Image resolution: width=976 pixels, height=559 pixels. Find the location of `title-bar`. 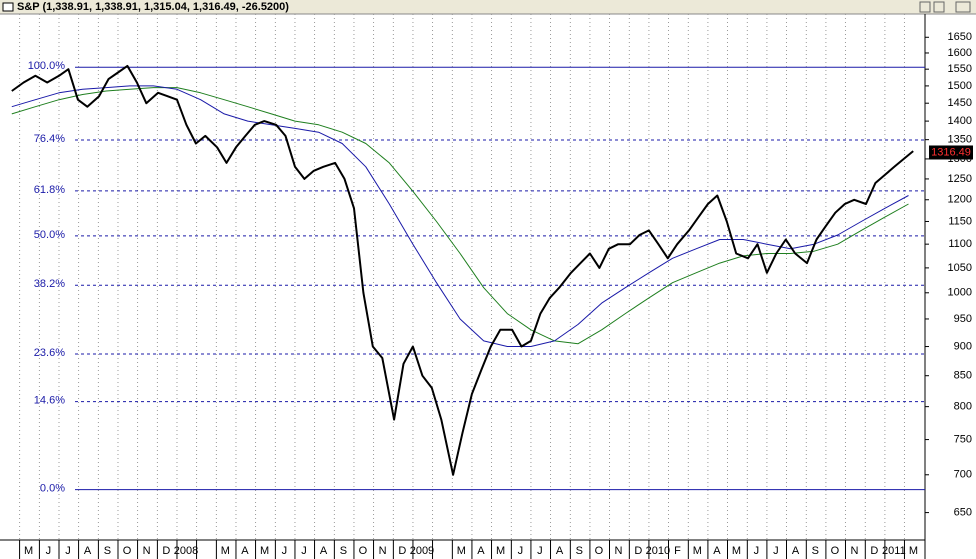

title-bar is located at coordinates (488, 7).